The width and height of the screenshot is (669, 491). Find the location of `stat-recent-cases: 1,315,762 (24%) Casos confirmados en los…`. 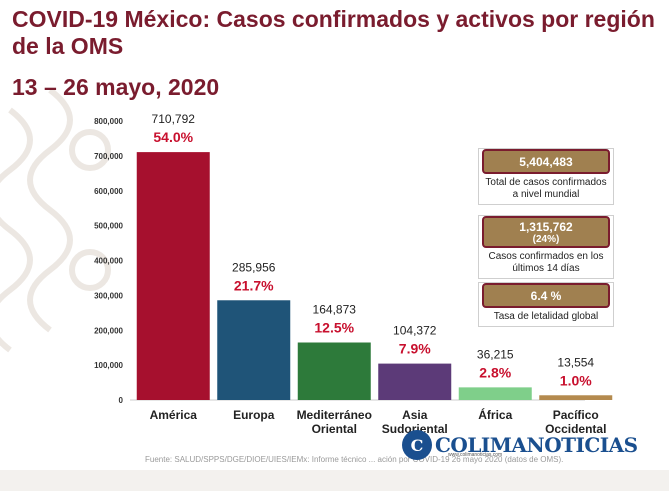

stat-recent-cases: 1,315,762 (24%) Casos confirmados en los… is located at coordinates (546, 247).